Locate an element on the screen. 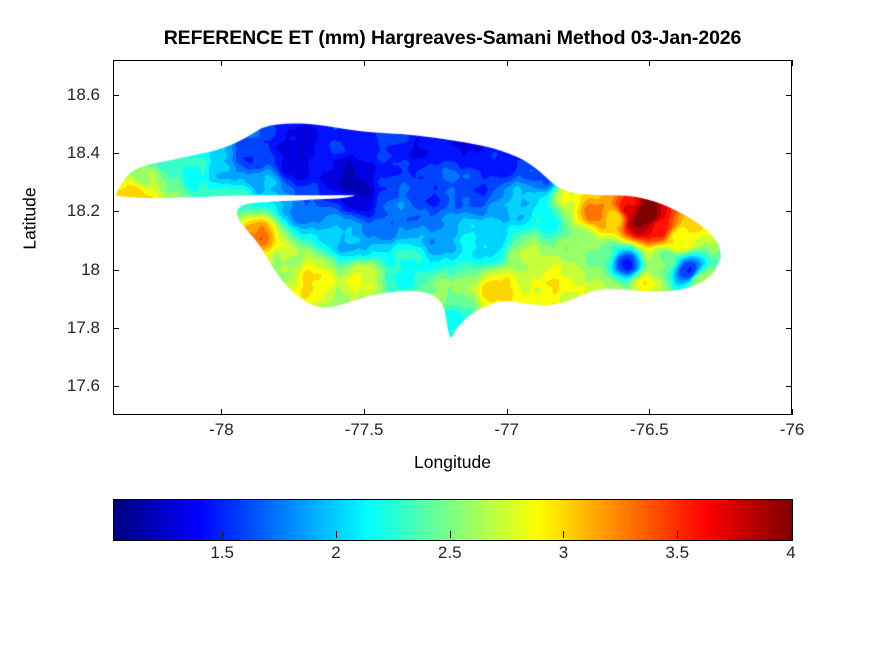 The height and width of the screenshot is (656, 875). x-tick-label: -77.5 is located at coordinates (364, 429).